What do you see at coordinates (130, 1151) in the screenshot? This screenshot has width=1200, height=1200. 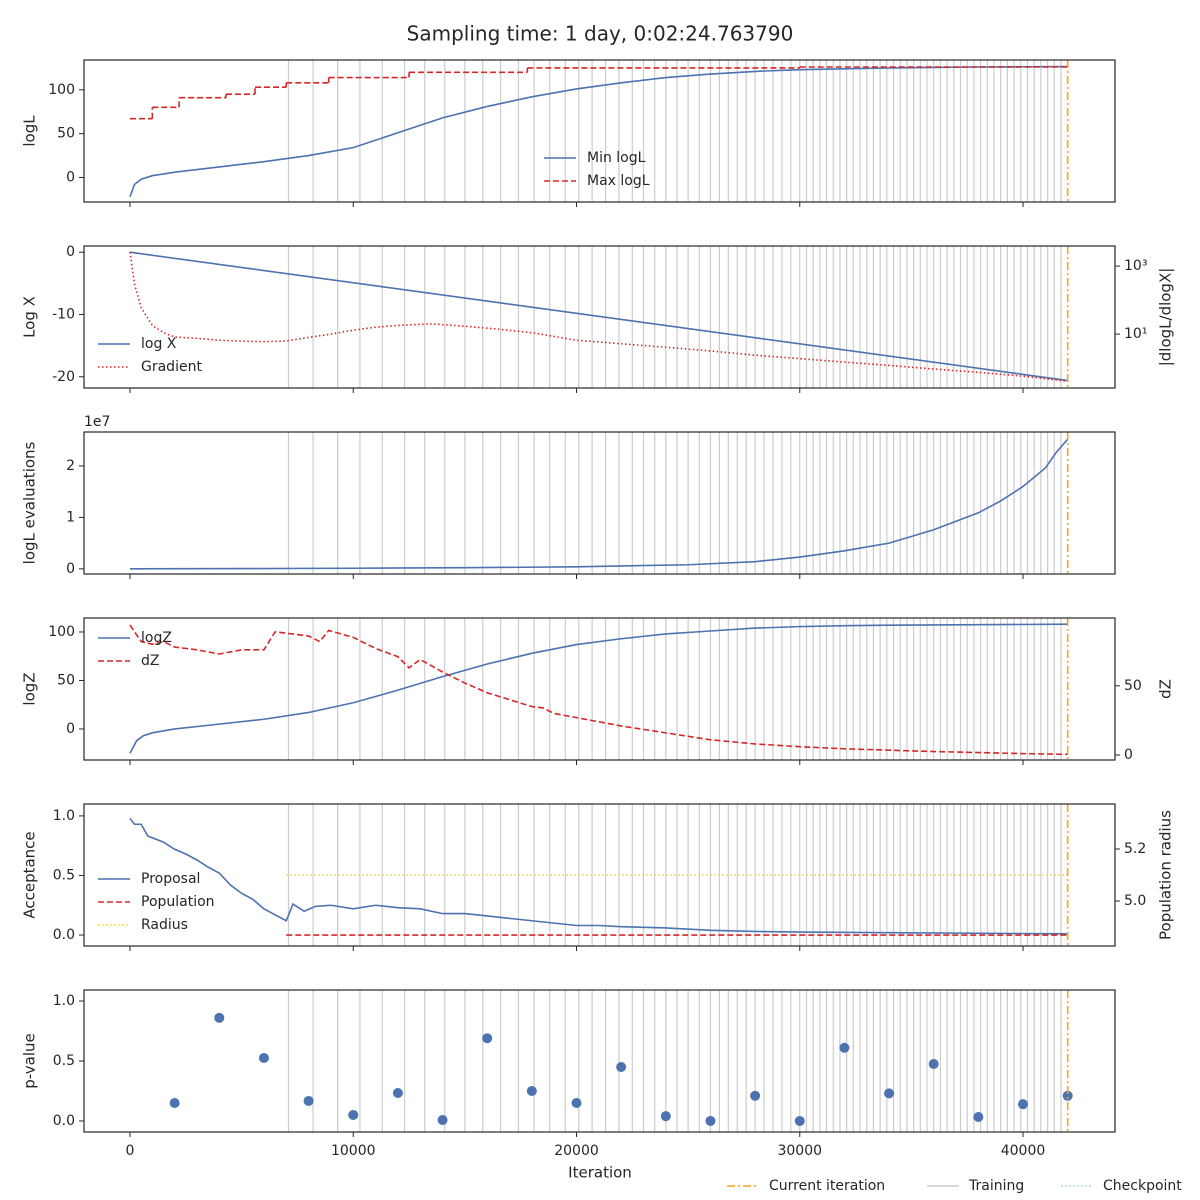 I see `x-tick-label: 0` at bounding box center [130, 1151].